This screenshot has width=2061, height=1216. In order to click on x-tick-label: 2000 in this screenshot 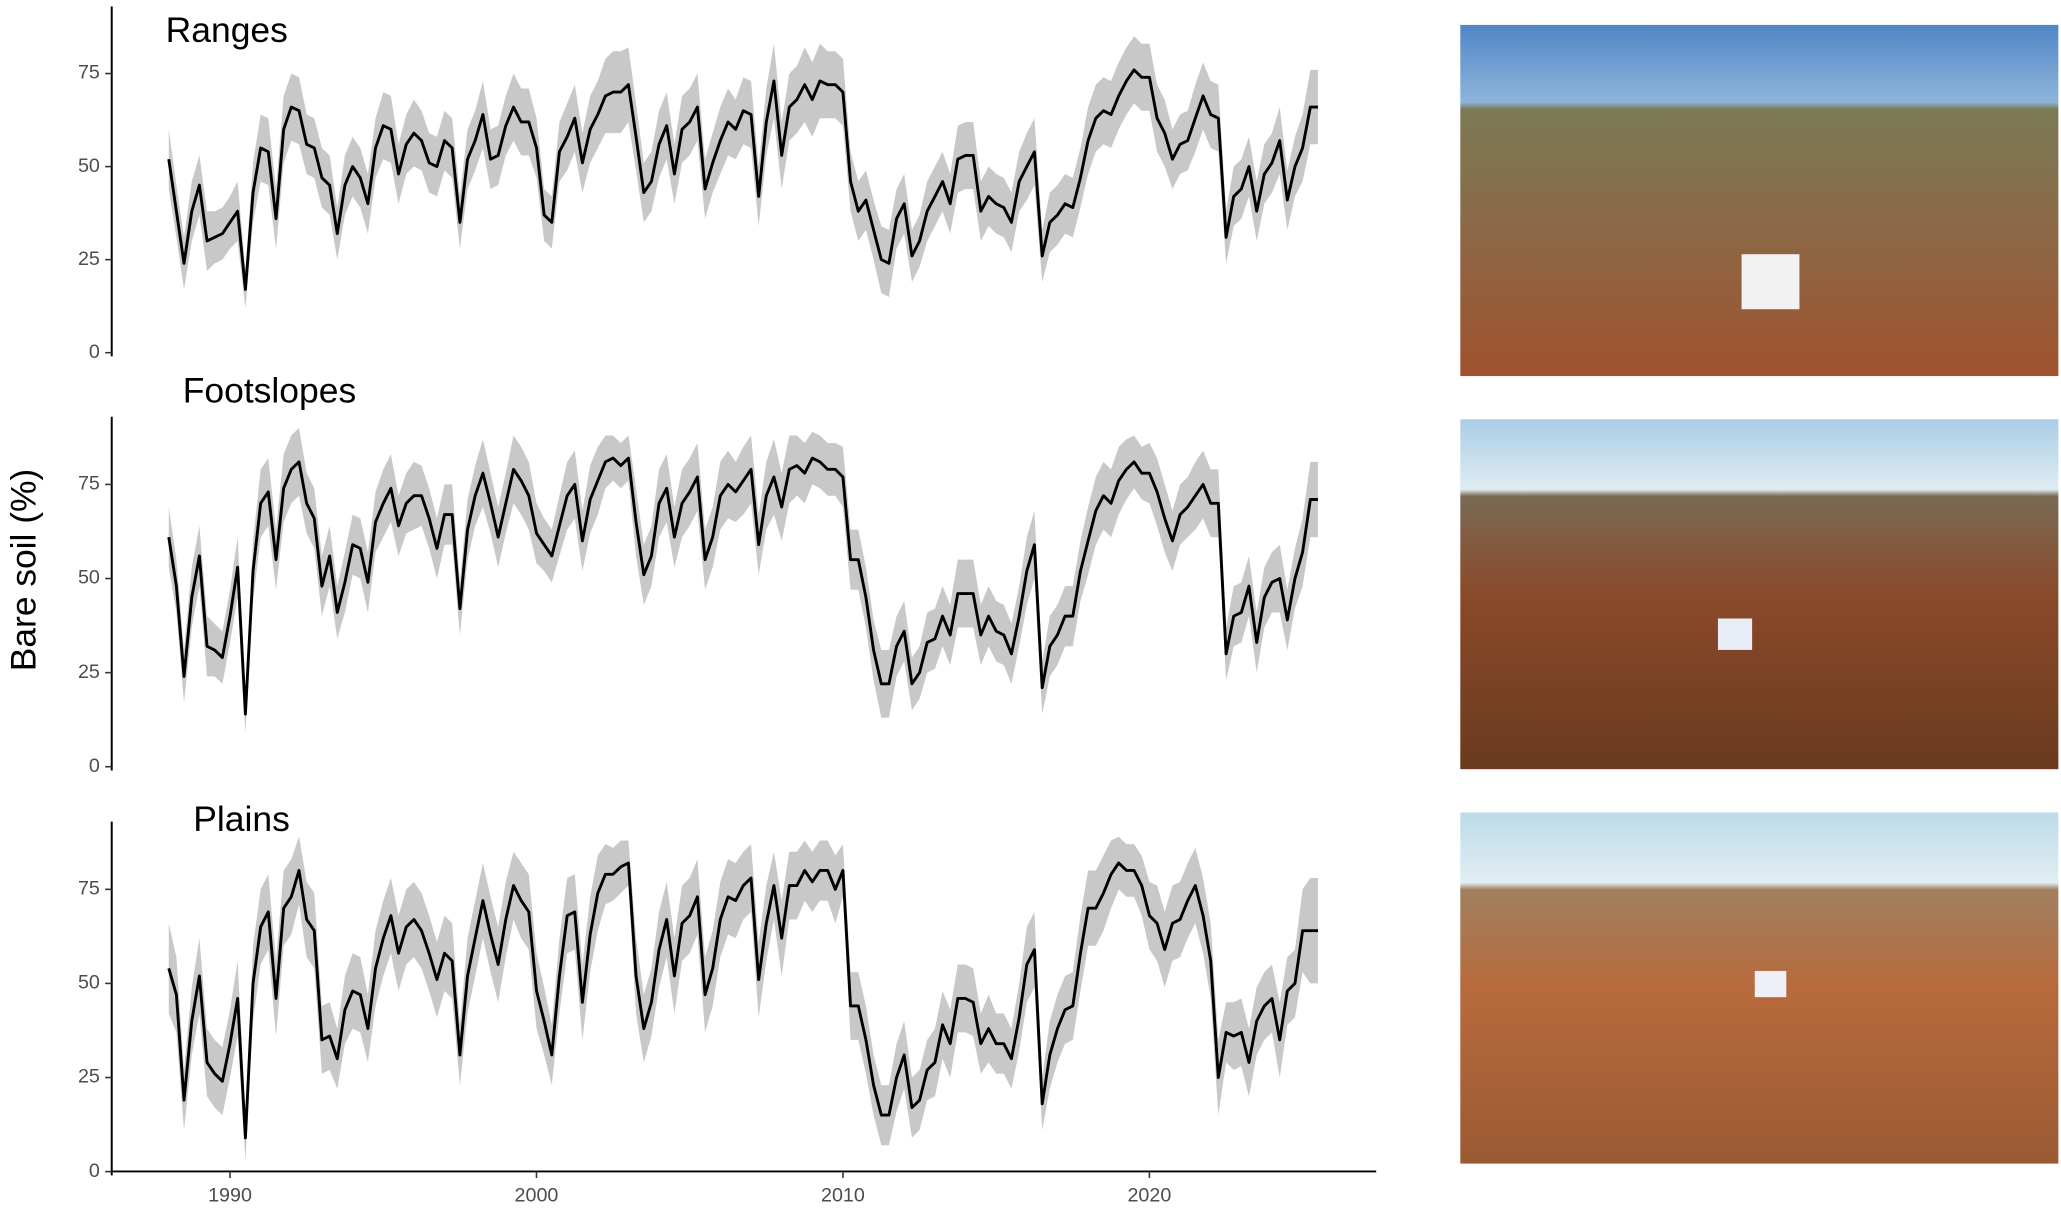, I will do `click(537, 1196)`.